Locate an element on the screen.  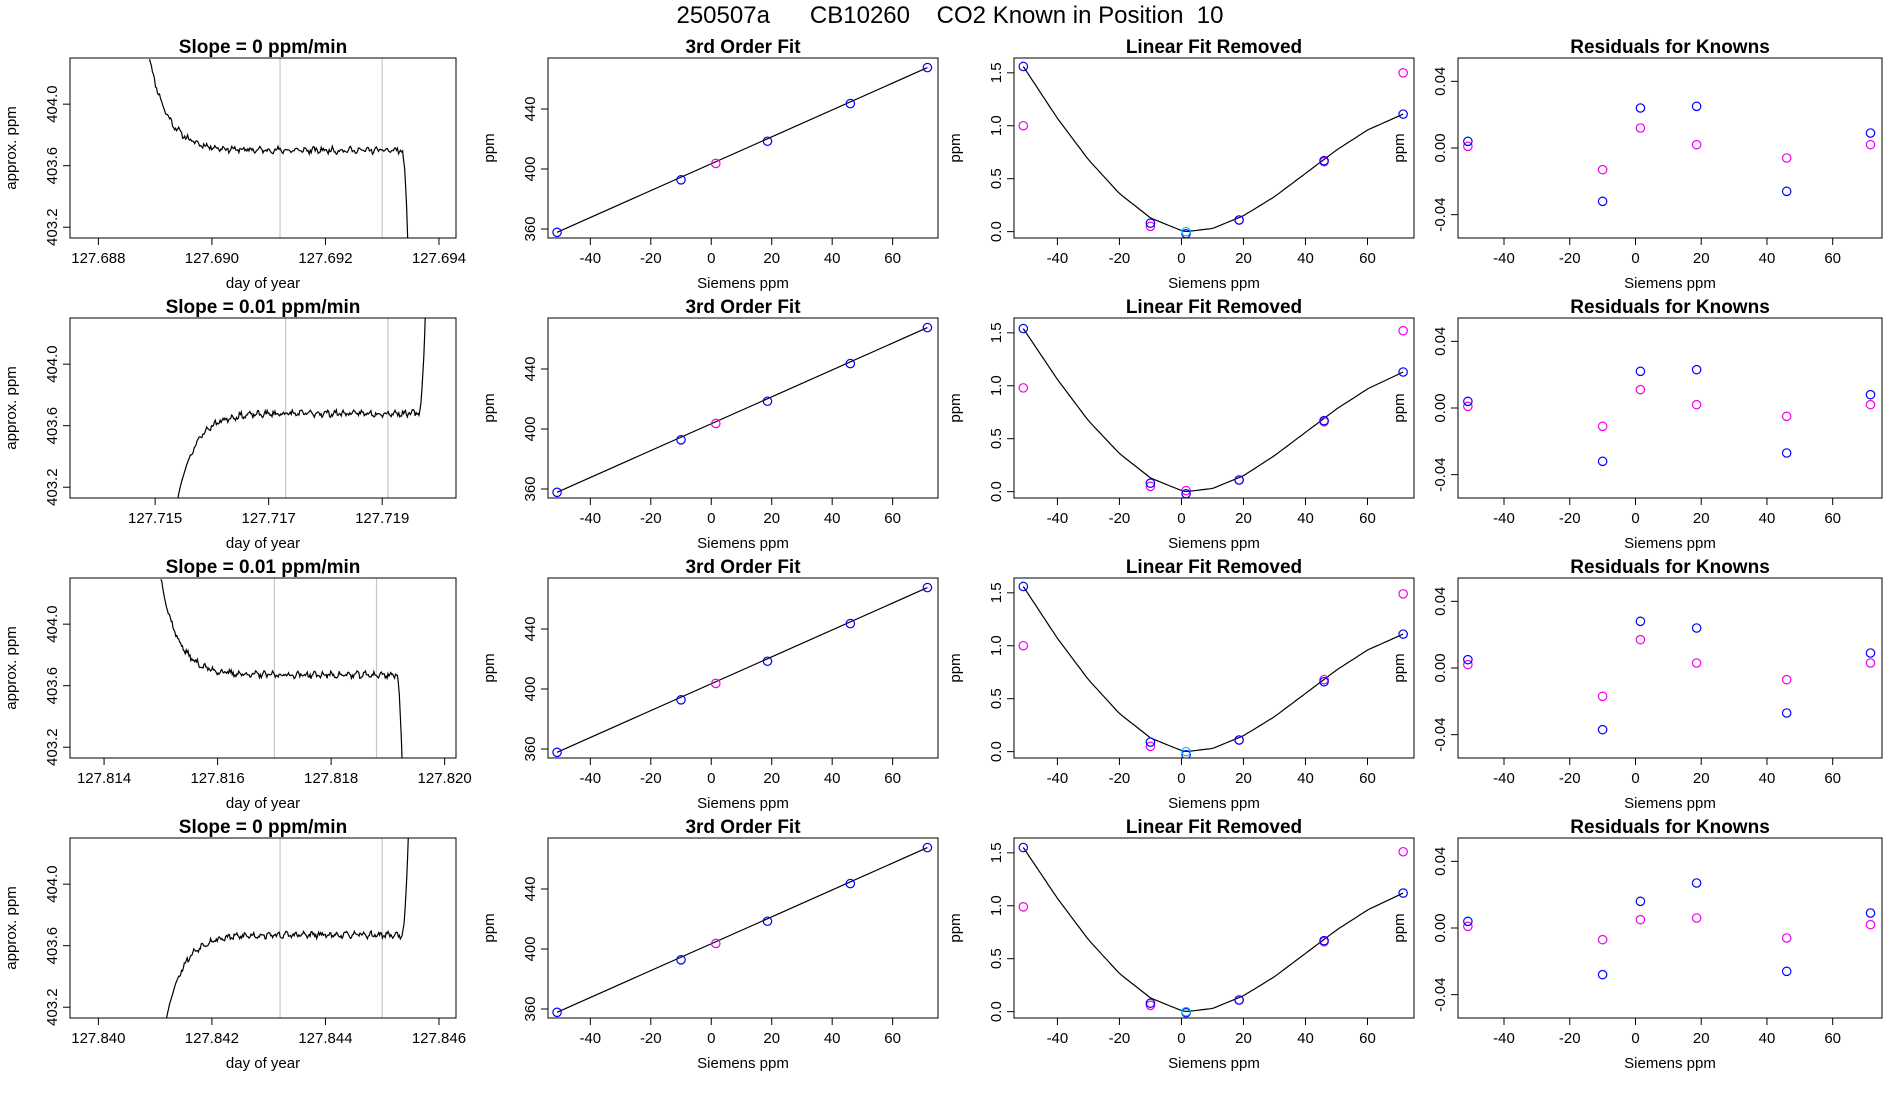
x-tick-label: 127.820 is located at coordinates (445, 778).